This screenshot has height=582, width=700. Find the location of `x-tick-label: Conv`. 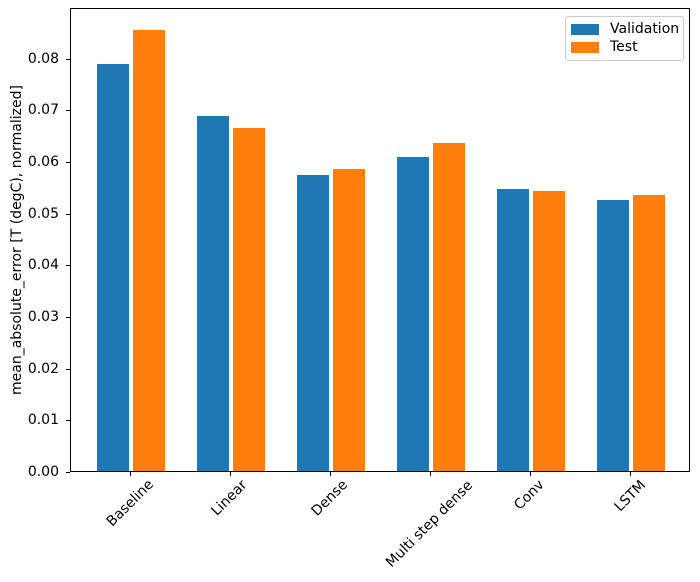

x-tick-label: Conv is located at coordinates (529, 495).